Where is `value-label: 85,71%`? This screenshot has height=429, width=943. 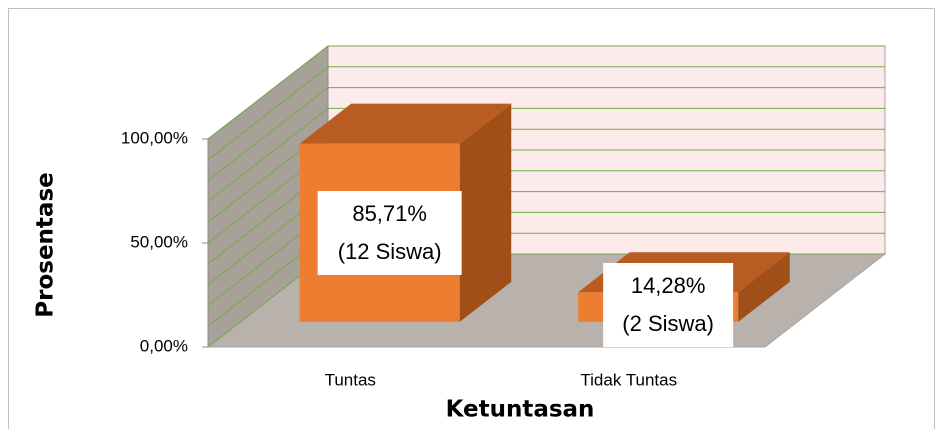
value-label: 85,71% is located at coordinates (389, 213).